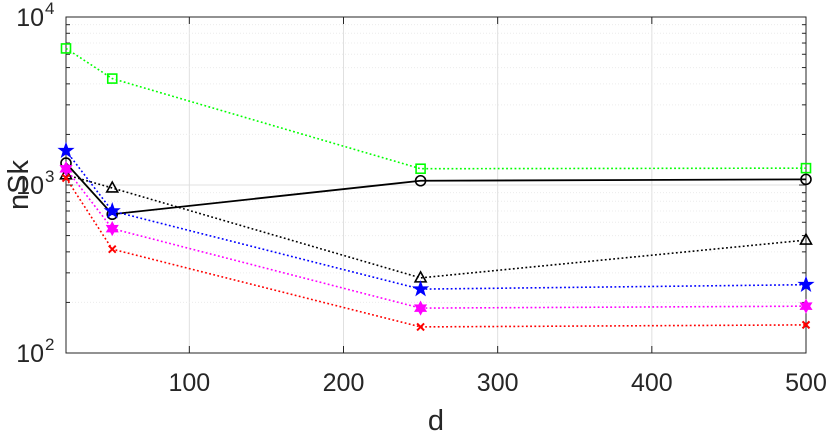  I want to click on x-tick-label: 300, so click(498, 383).